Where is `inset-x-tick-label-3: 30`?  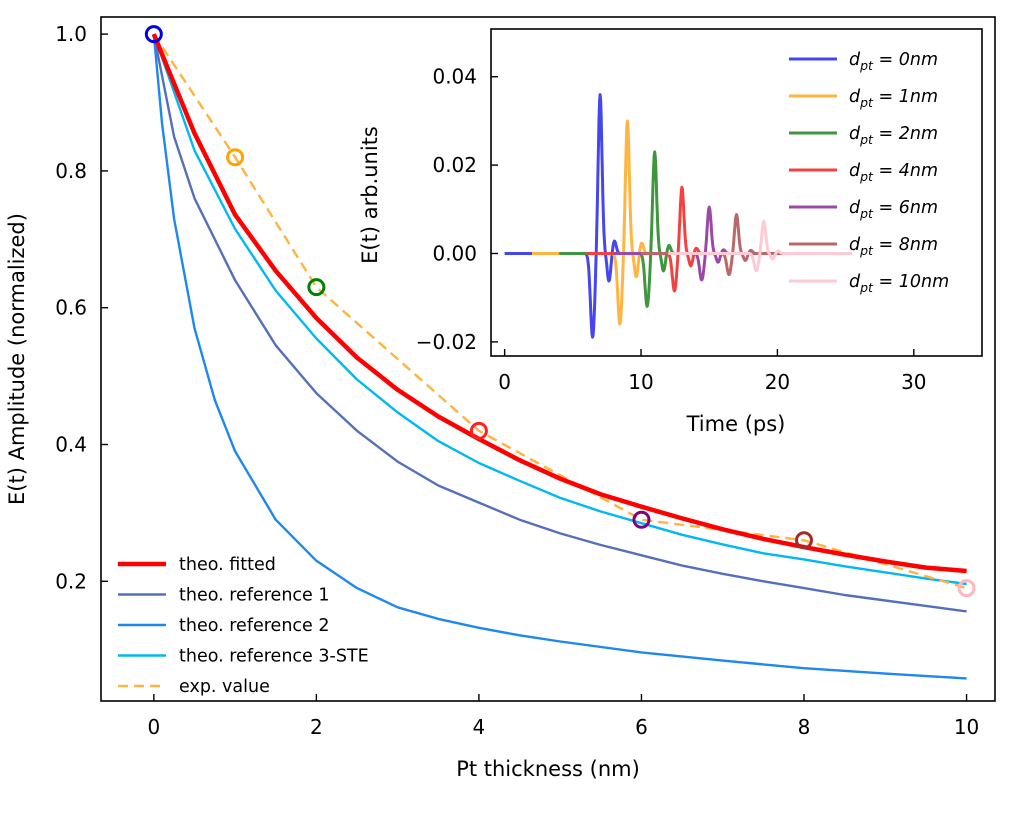 inset-x-tick-label-3: 30 is located at coordinates (913, 382).